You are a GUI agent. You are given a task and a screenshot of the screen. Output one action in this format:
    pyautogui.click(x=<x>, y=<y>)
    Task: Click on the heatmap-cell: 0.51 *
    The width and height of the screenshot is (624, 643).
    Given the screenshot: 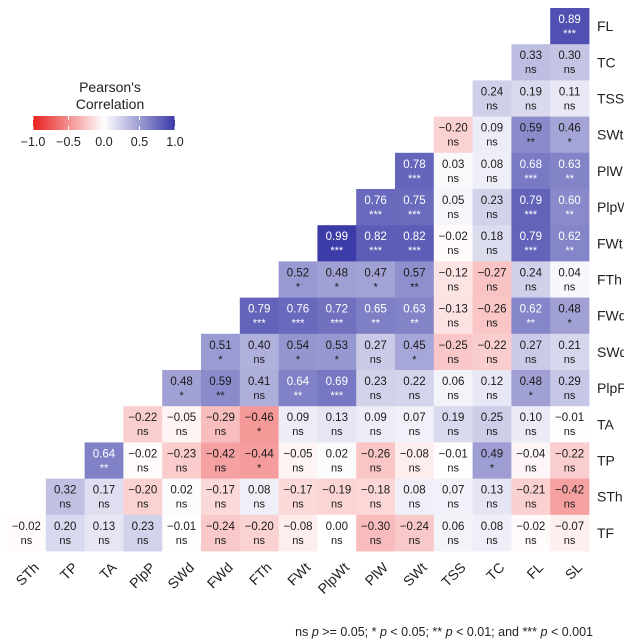 What is the action you would take?
    pyautogui.click(x=221, y=352)
    